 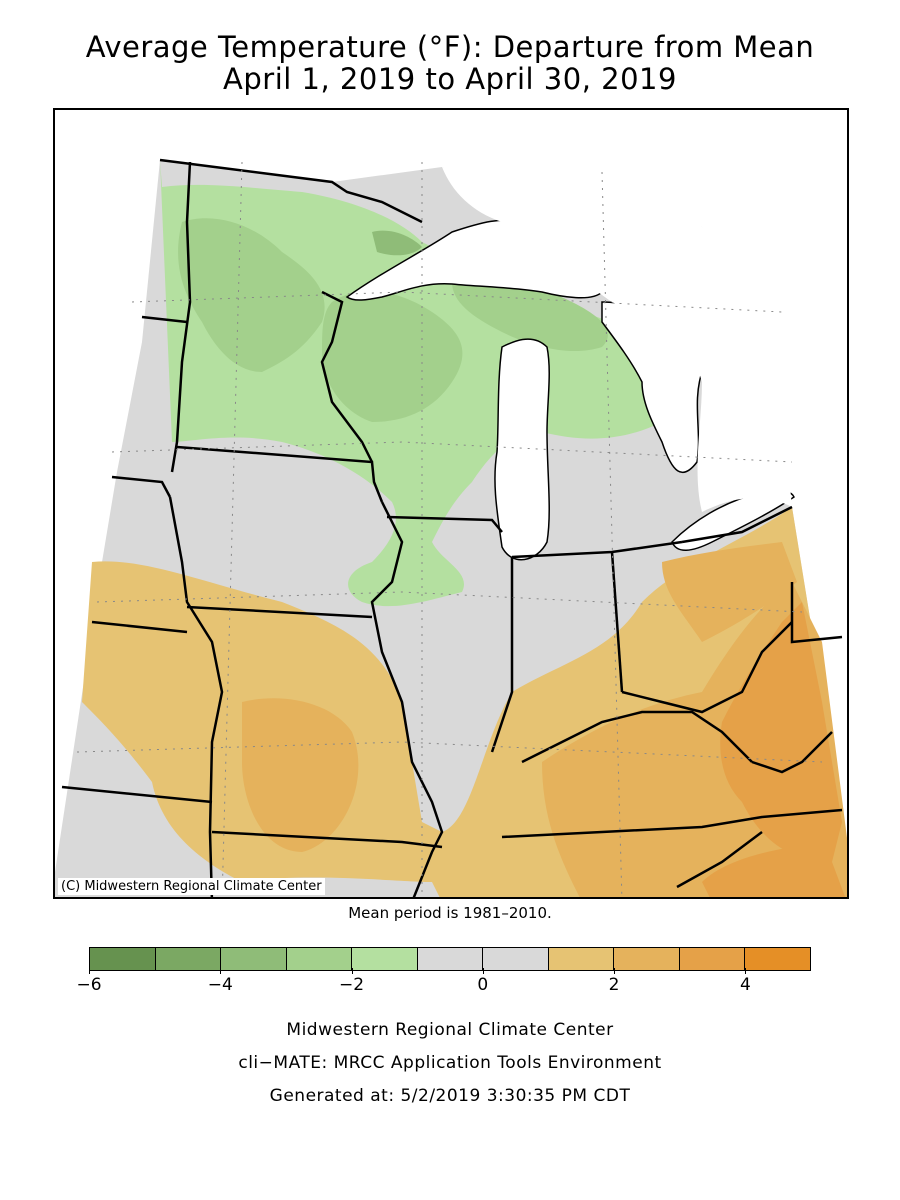 I want to click on lake-erie, so click(x=733, y=520).